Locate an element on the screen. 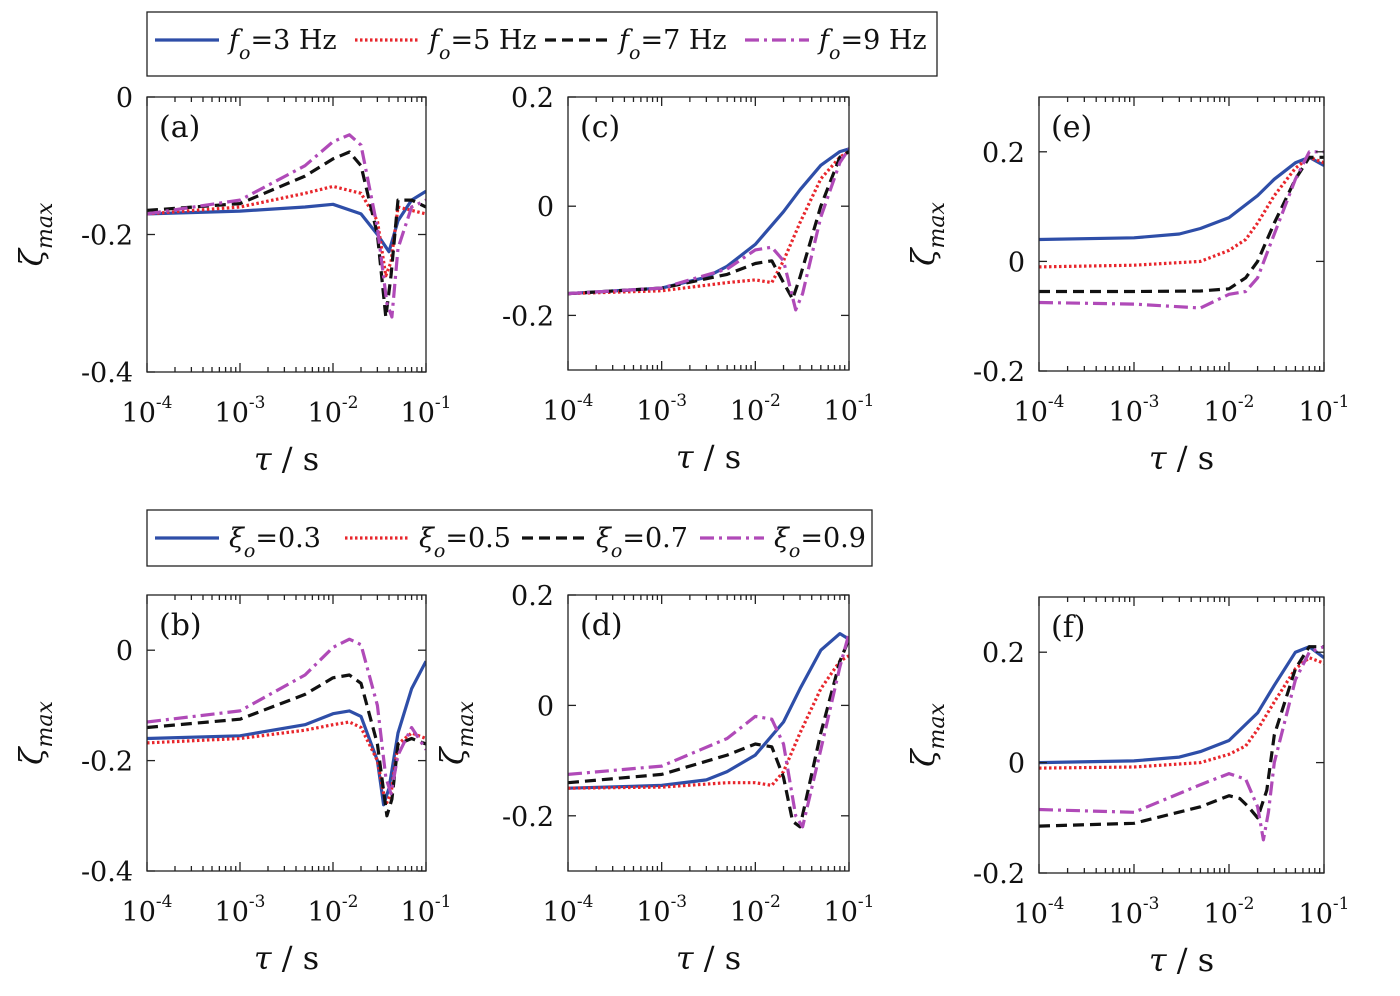 This screenshot has width=1400, height=996. legend-entry-label: ξo=0.3 is located at coordinates (275, 542).